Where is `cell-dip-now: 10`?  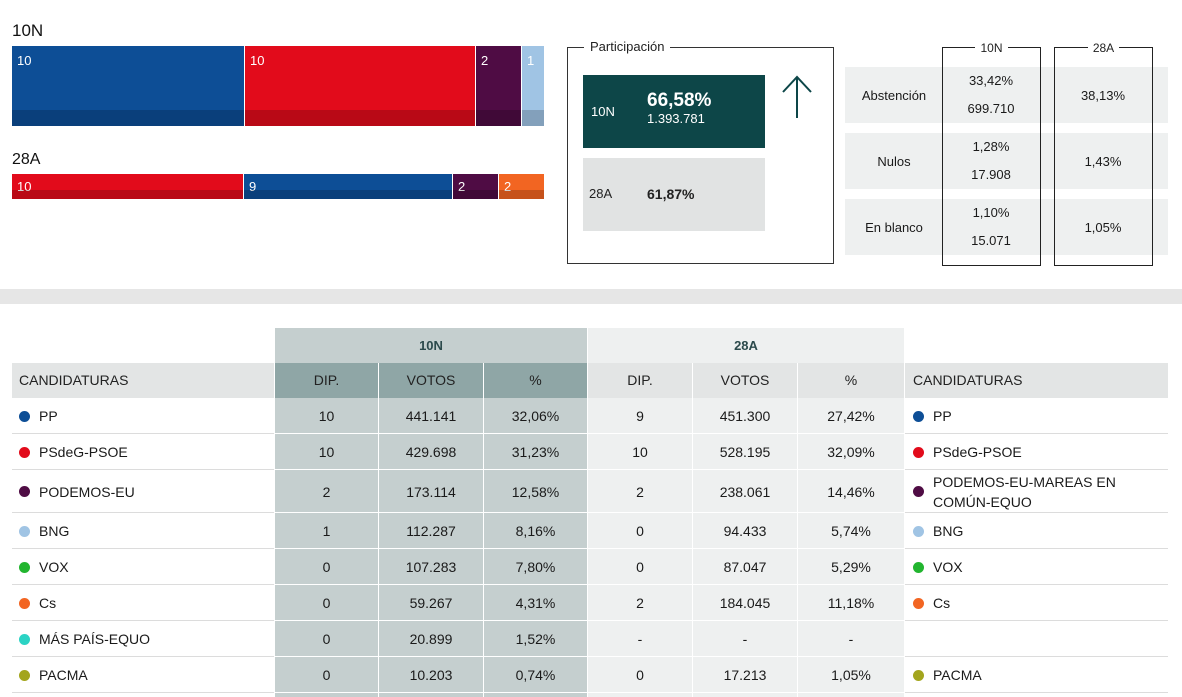
cell-dip-now: 10 is located at coordinates (326, 416).